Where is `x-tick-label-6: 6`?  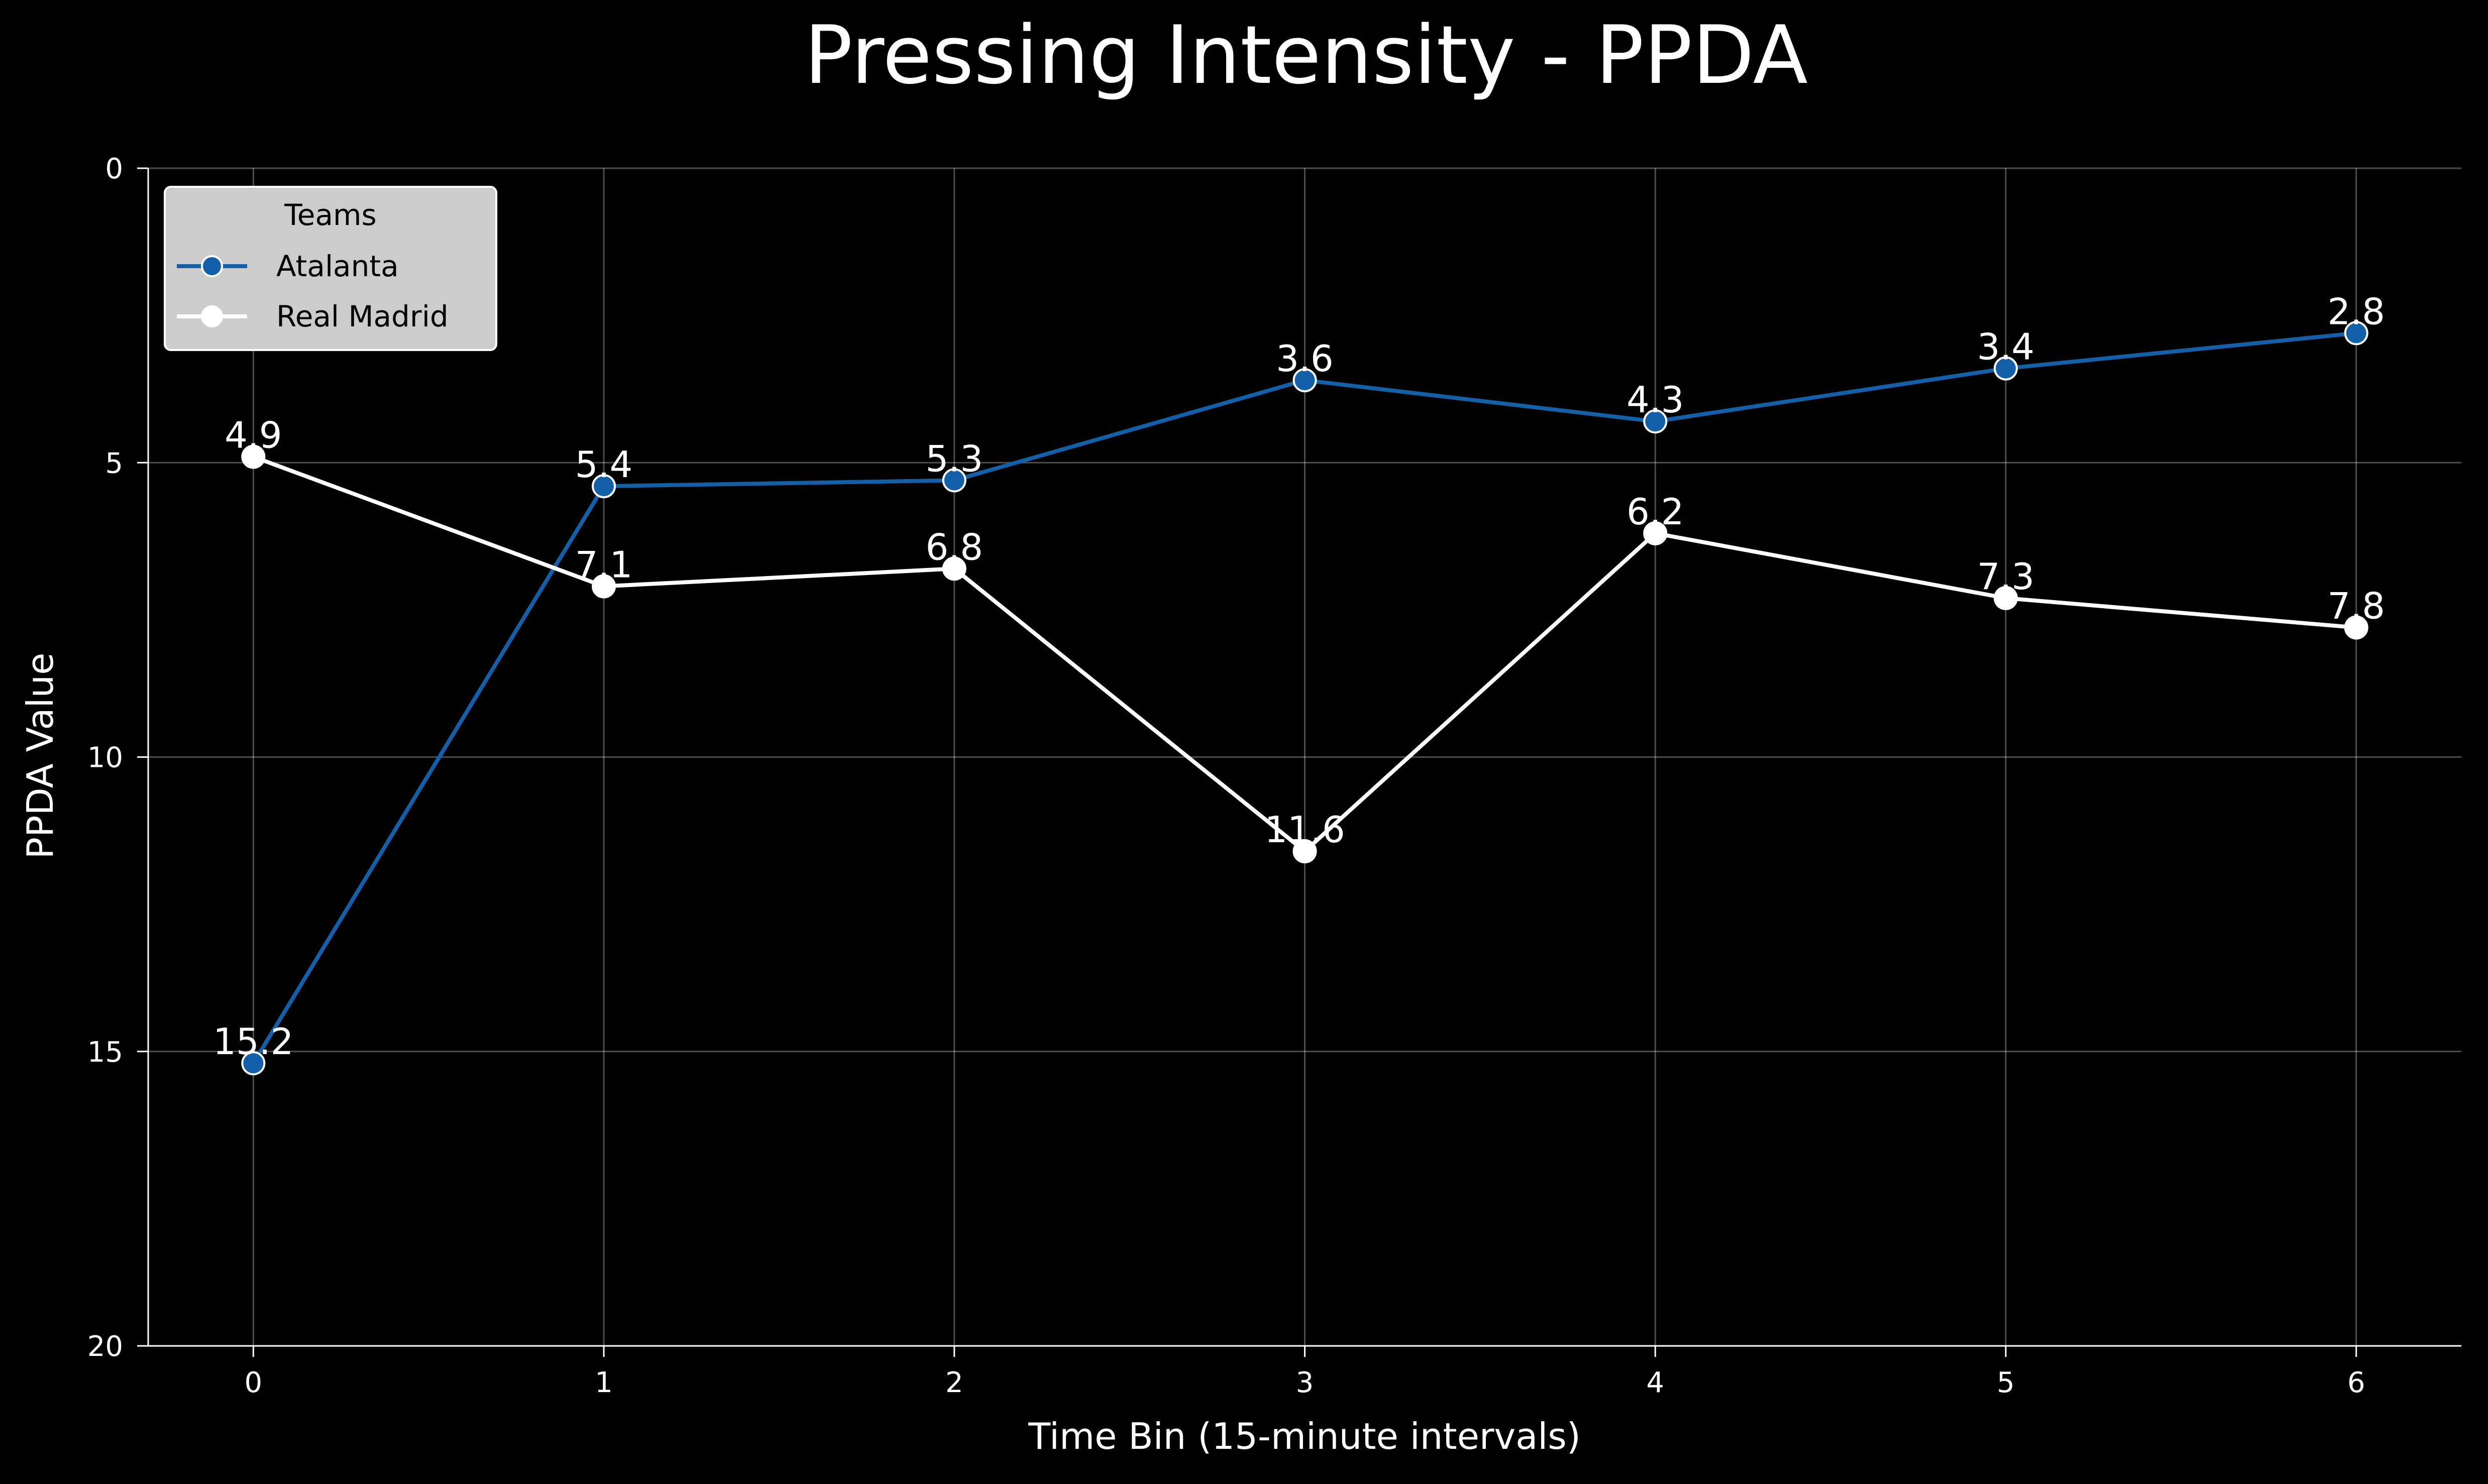
x-tick-label-6: 6 is located at coordinates (2356, 1382).